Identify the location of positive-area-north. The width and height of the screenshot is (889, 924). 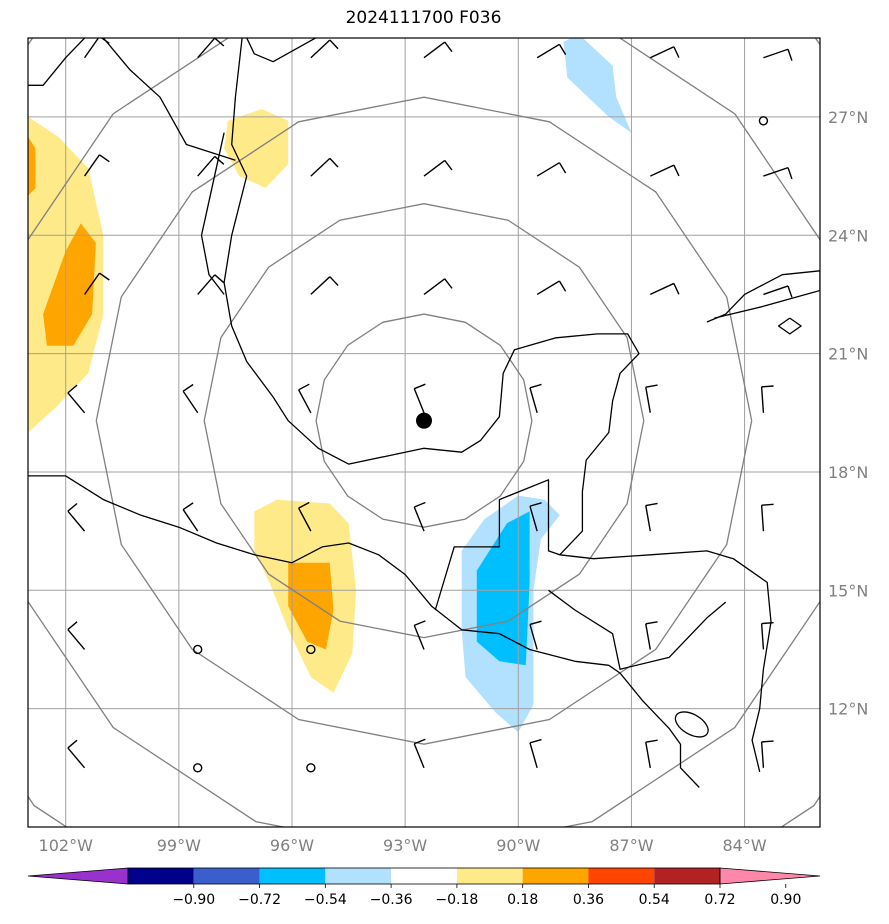
(256, 148).